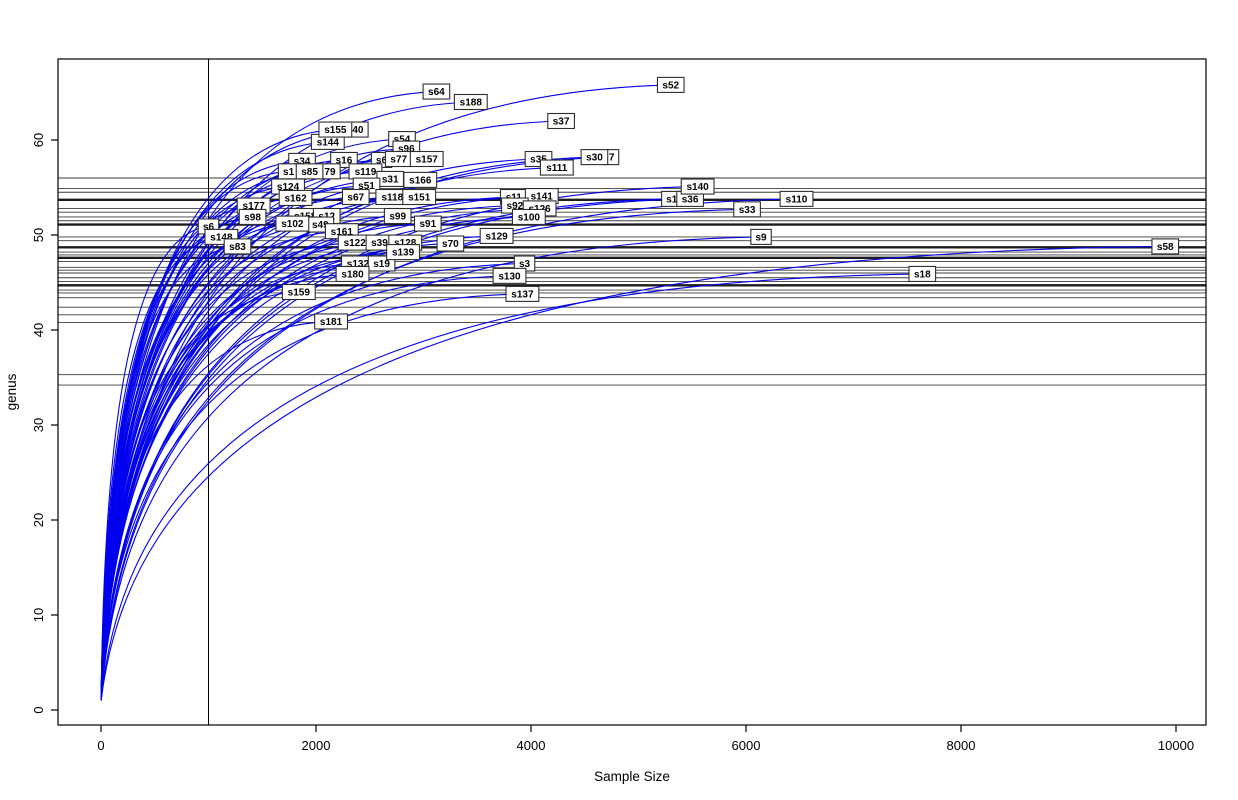 Image resolution: width=1238 pixels, height=800 pixels. I want to click on sample-label-box-s139, so click(403, 252).